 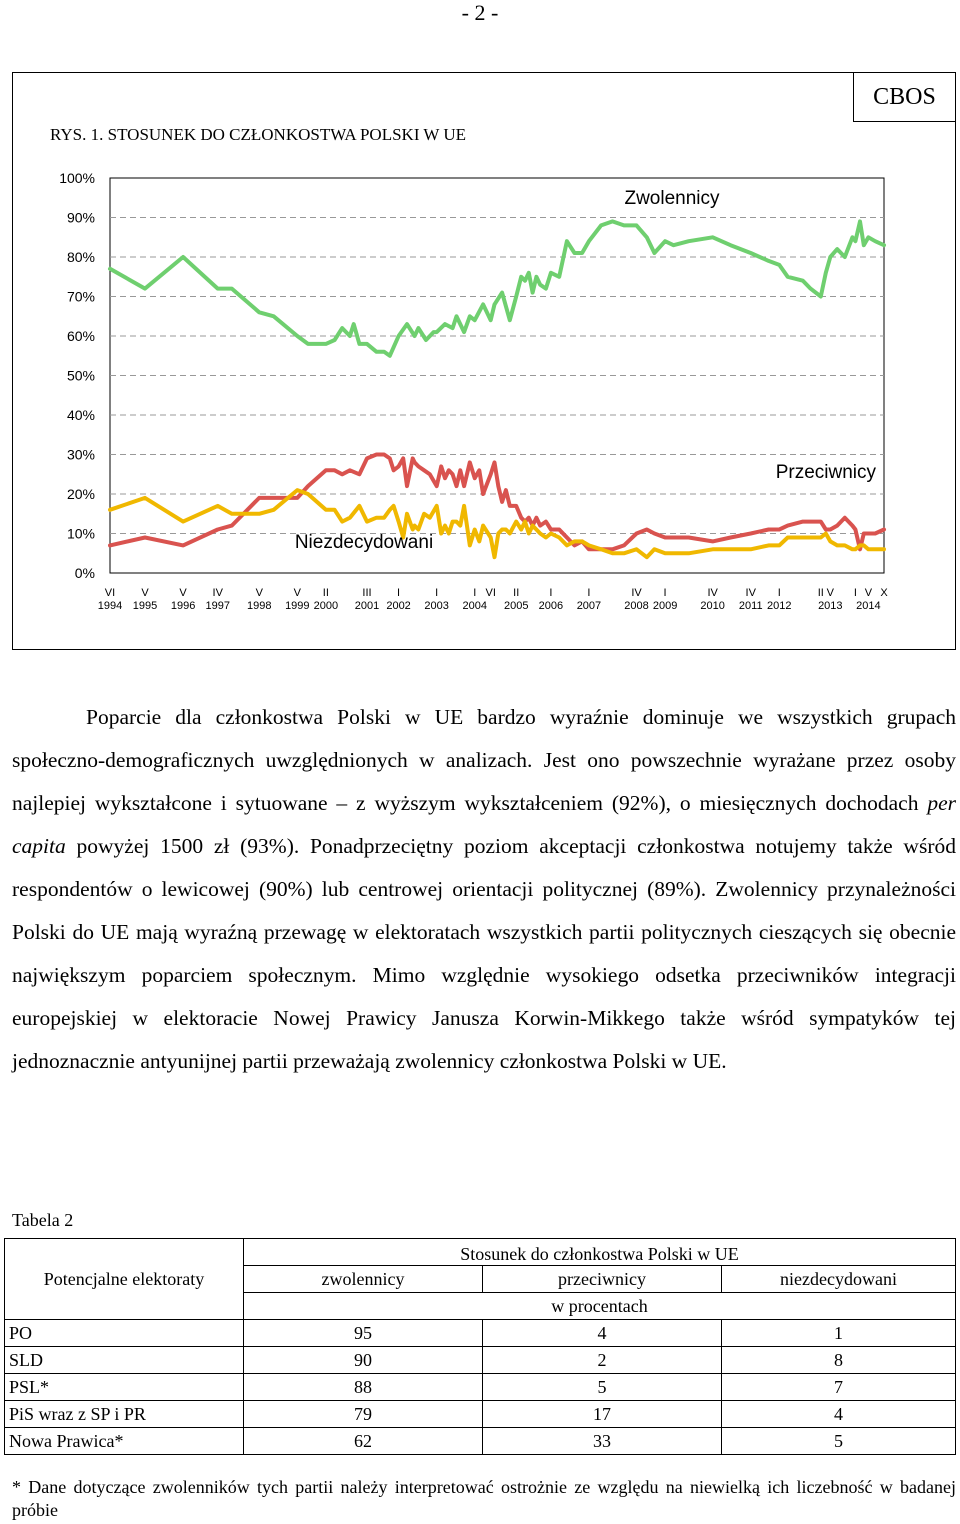 What do you see at coordinates (81, 494) in the screenshot?
I see `y-tick-label: 20%` at bounding box center [81, 494].